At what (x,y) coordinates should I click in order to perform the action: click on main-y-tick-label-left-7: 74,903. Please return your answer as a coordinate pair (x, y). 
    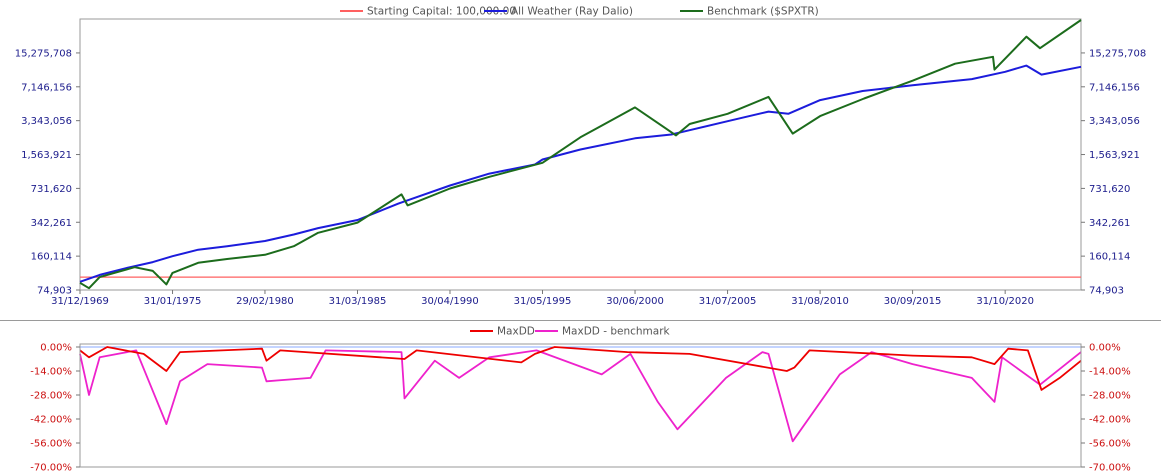
    Looking at the image, I should click on (54, 291).